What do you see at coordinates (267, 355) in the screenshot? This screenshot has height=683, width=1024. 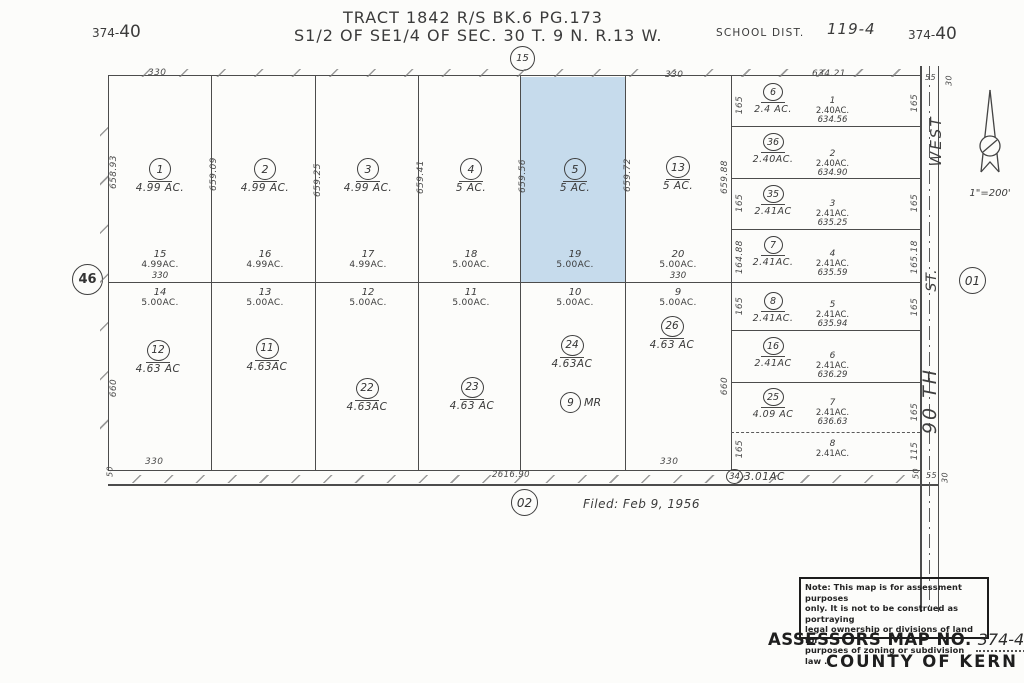 I see `parcel-group-apn11: 11 4.63AC` at bounding box center [267, 355].